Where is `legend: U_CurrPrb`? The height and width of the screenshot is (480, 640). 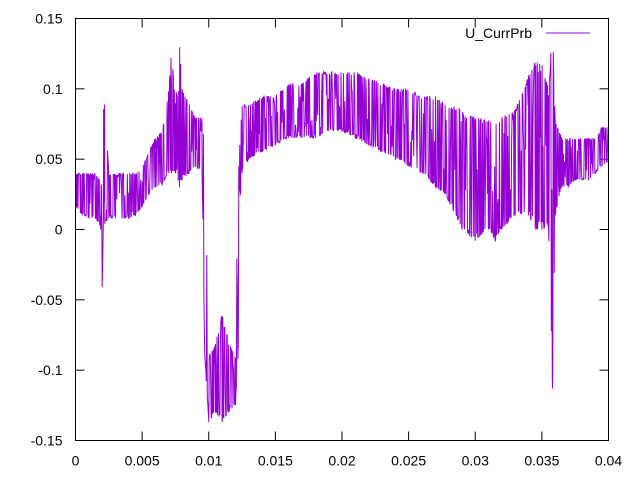
legend: U_CurrPrb is located at coordinates (527, 33).